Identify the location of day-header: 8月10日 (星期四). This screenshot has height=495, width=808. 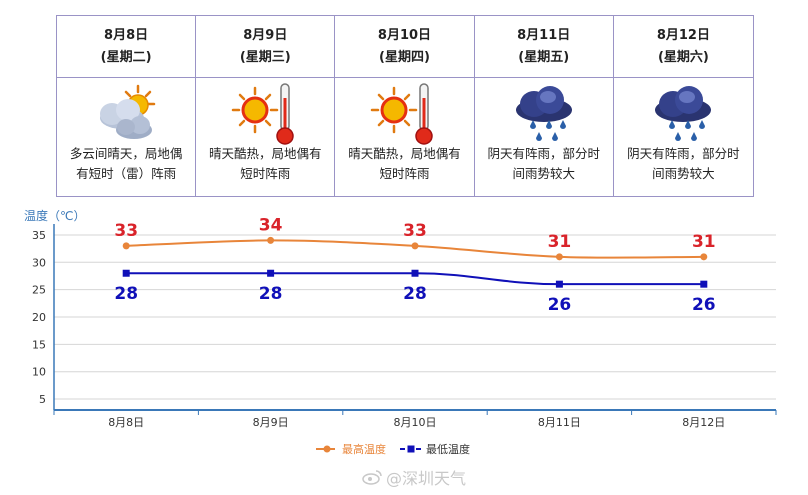
(404, 47).